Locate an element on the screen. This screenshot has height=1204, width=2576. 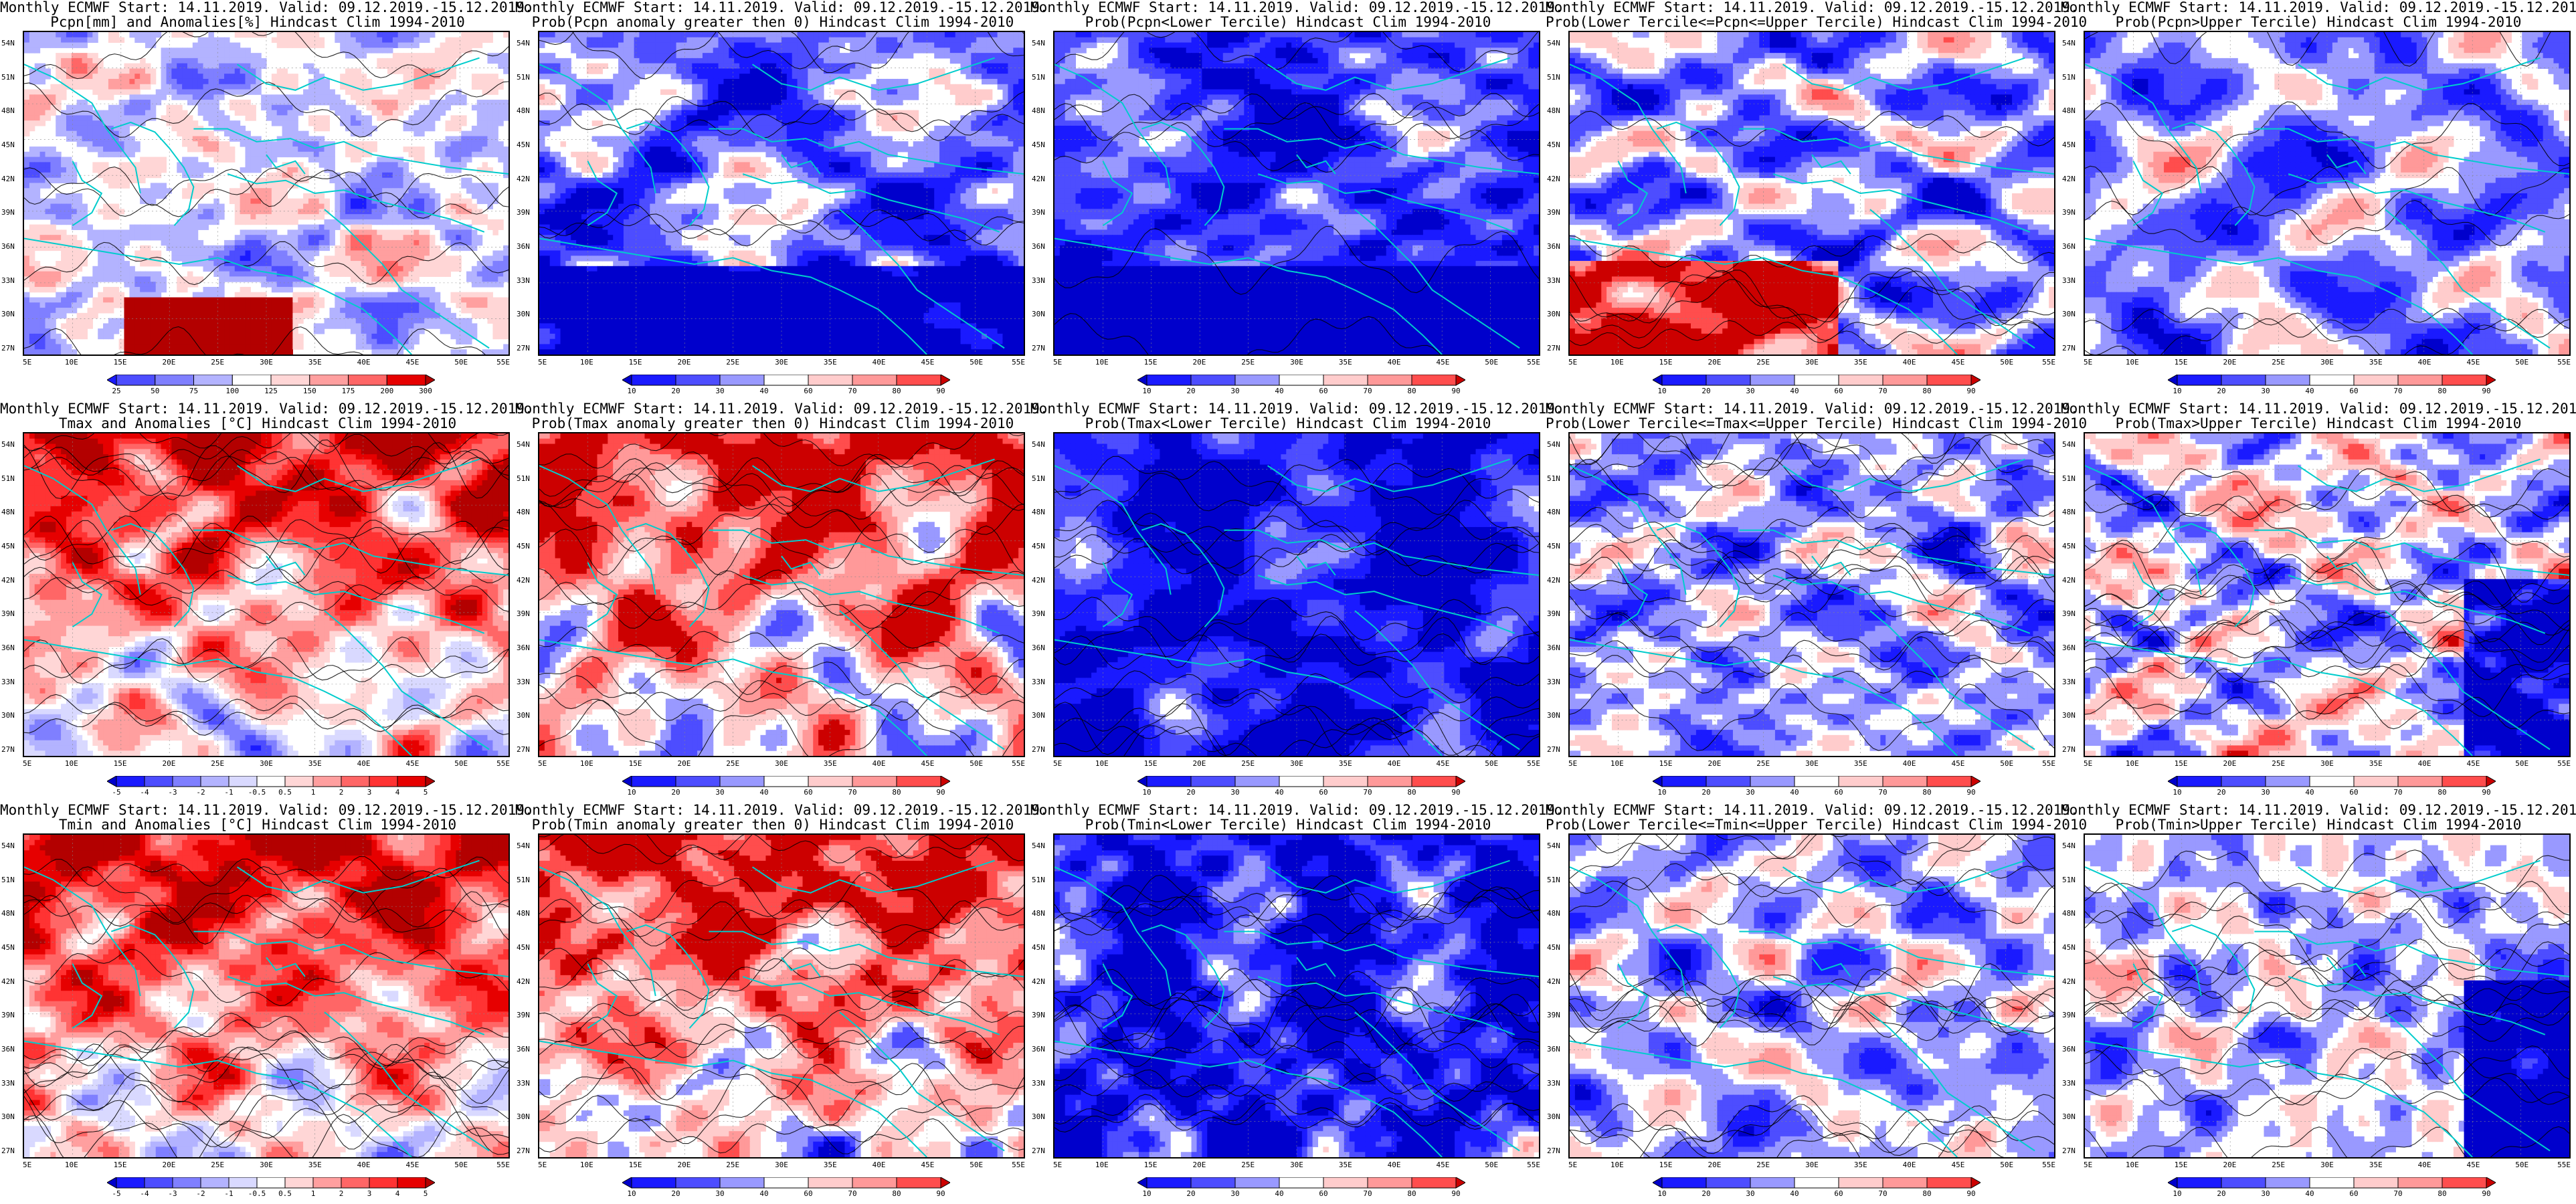
colorbar-tick-label: 30 is located at coordinates (1750, 792).